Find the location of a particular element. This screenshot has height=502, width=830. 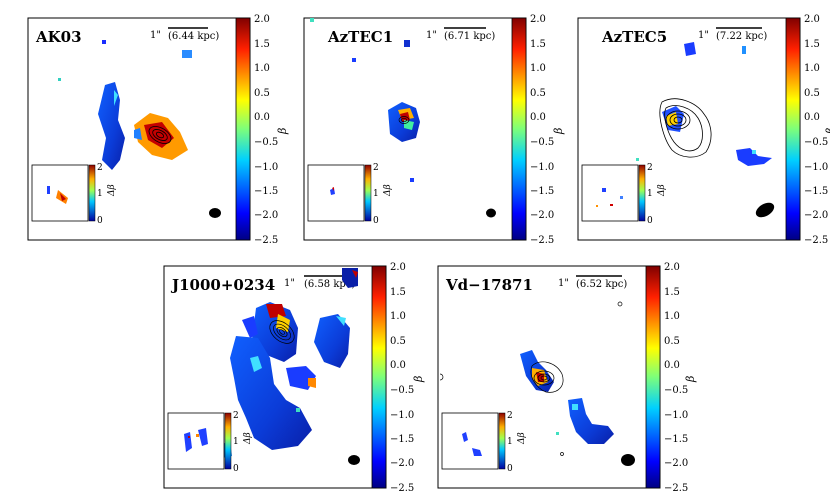

beta-map is located at coordinates (289, 363).